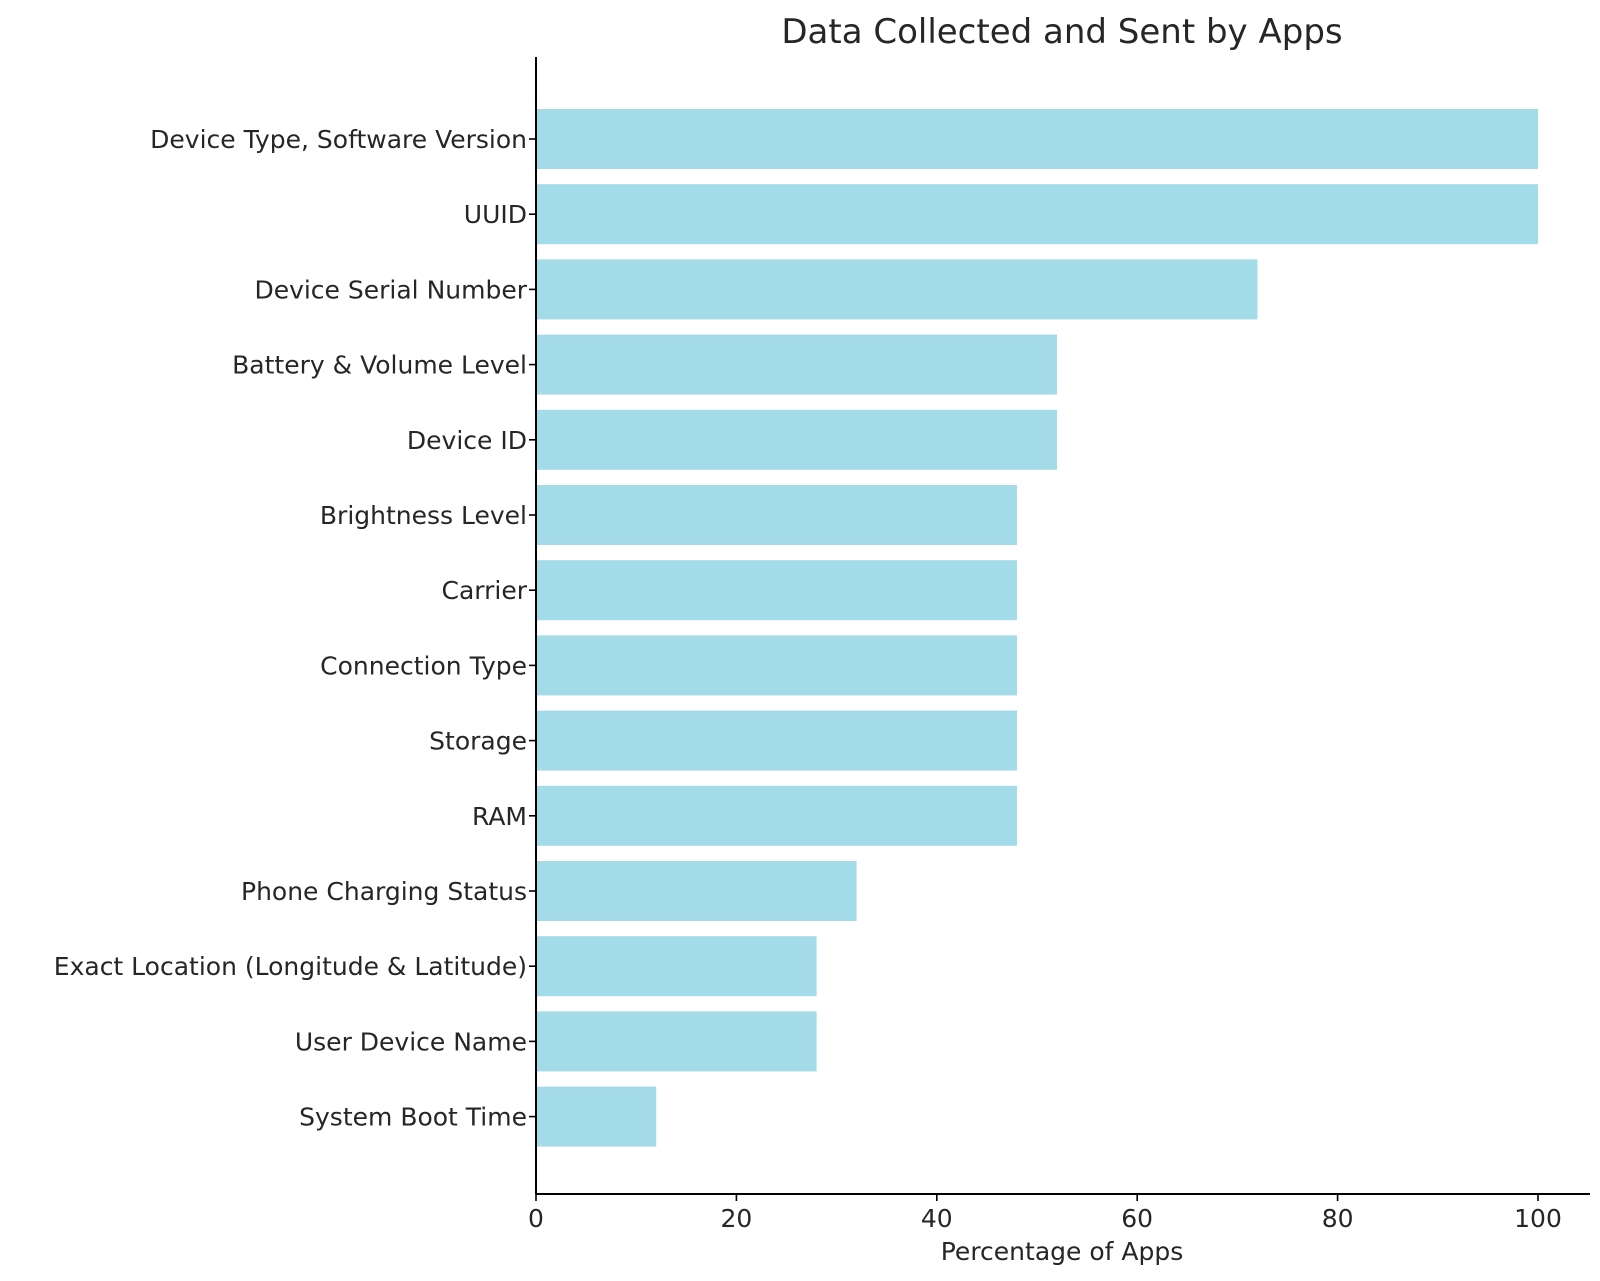 The height and width of the screenshot is (1281, 1600). Describe the element at coordinates (495, 214) in the screenshot. I see `category-label: UUID` at that location.